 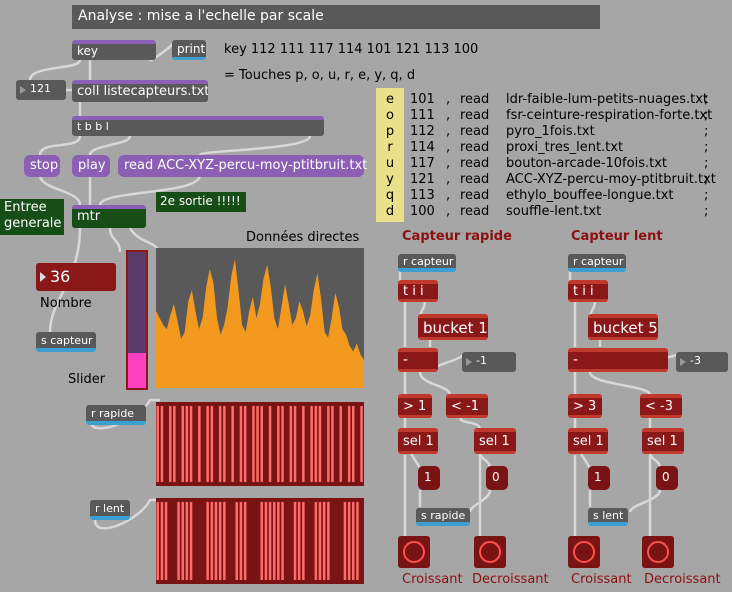 What do you see at coordinates (667, 478) in the screenshot?
I see `lent-message-0: 0` at bounding box center [667, 478].